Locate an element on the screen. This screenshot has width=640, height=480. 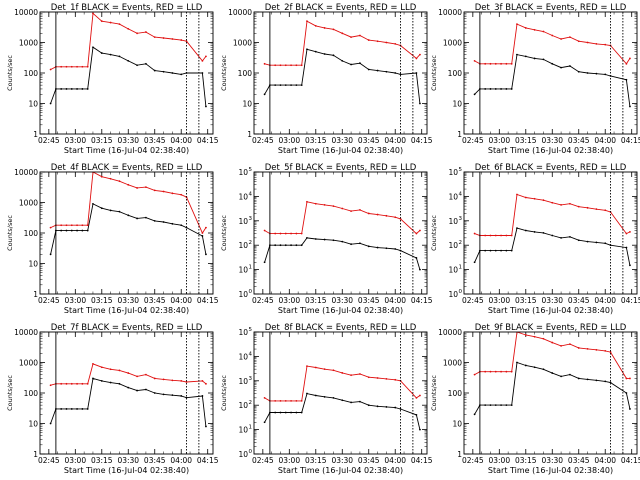
panel-title: Det_7f BLACK = Events, RED = LLD is located at coordinates (127, 328).